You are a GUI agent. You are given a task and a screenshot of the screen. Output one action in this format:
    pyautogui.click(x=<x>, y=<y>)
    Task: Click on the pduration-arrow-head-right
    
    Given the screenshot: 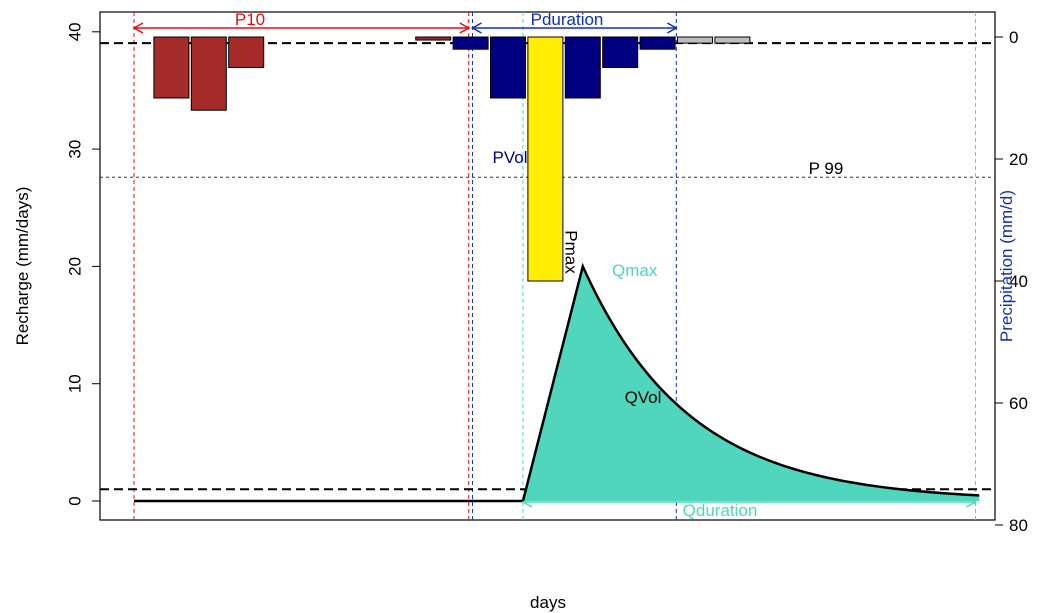 What is the action you would take?
    pyautogui.click(x=672, y=28)
    